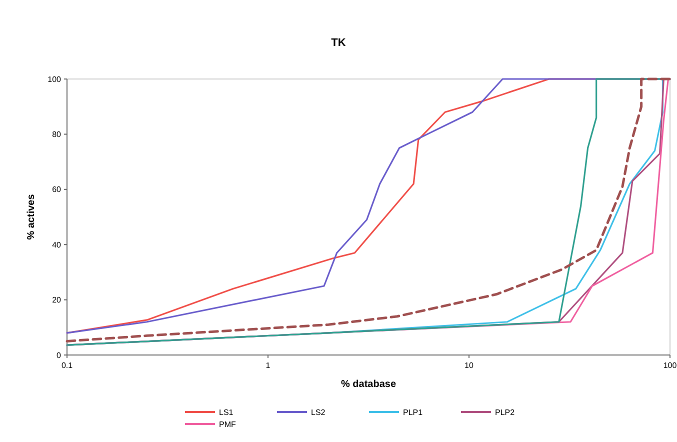 Image resolution: width=677 pixels, height=442 pixels. Describe the element at coordinates (57, 300) in the screenshot. I see `y-tick-label: 20` at that location.